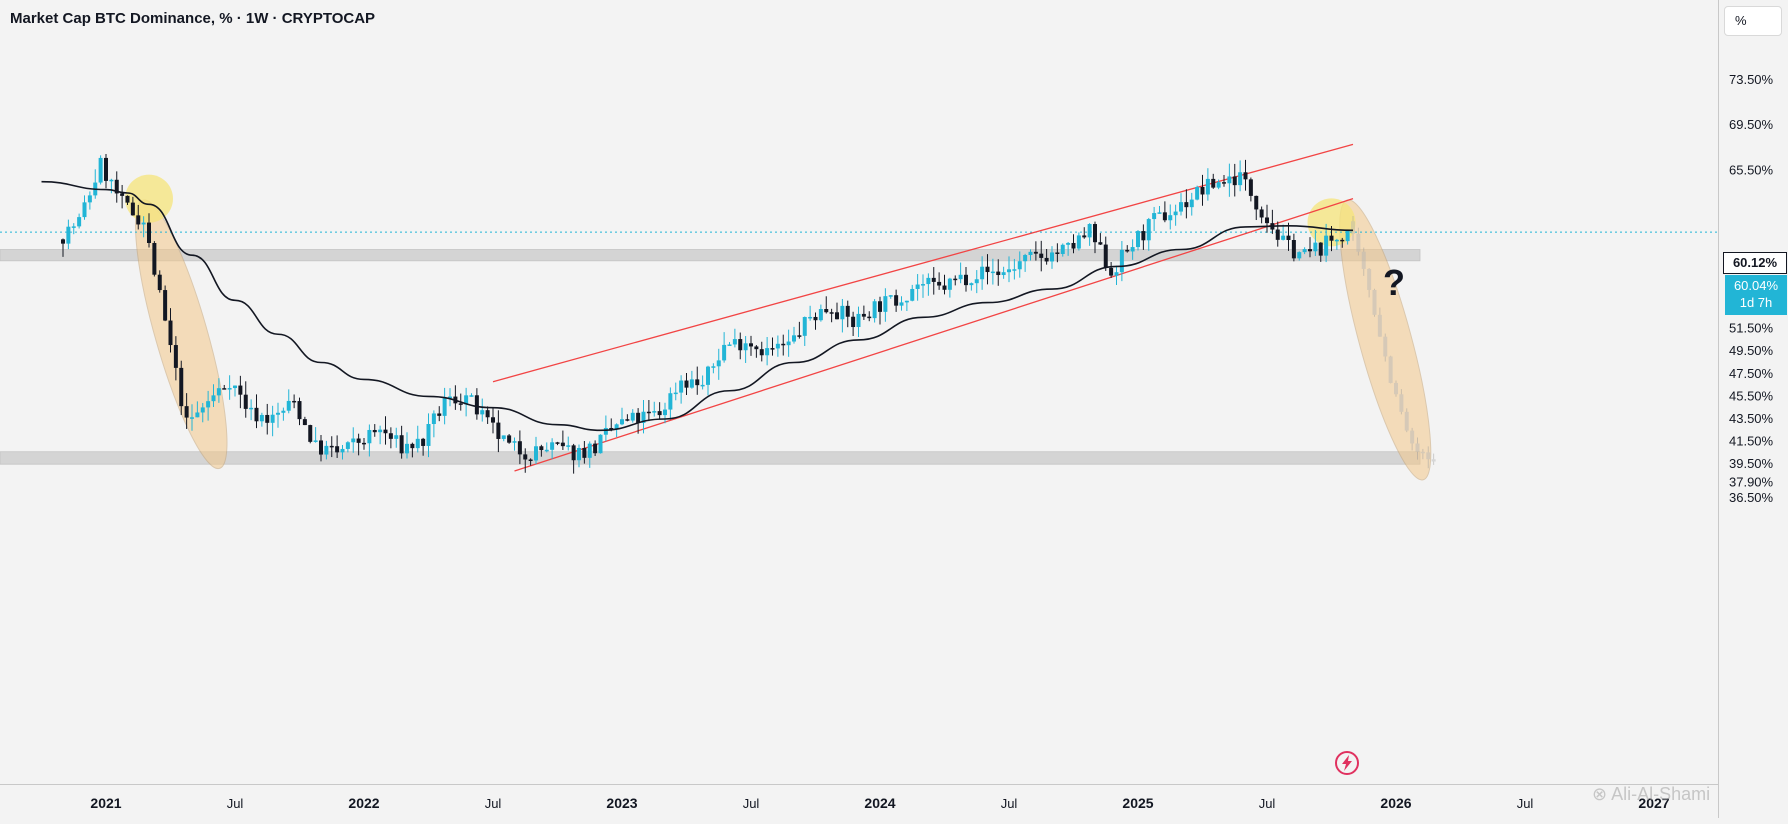 This screenshot has height=824, width=1788. I want to click on y-tick-label: 51.50%, so click(1751, 328).